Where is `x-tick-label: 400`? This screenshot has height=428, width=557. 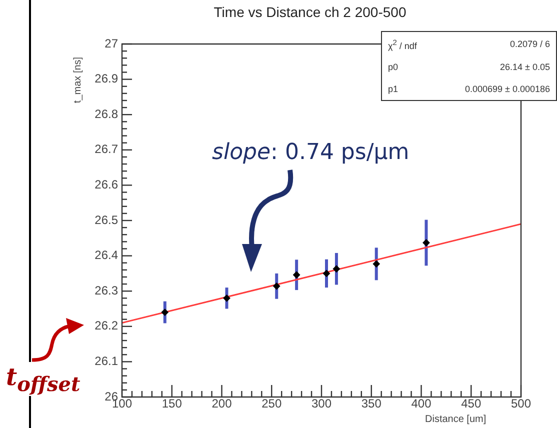
x-tick-label: 400 is located at coordinates (421, 403).